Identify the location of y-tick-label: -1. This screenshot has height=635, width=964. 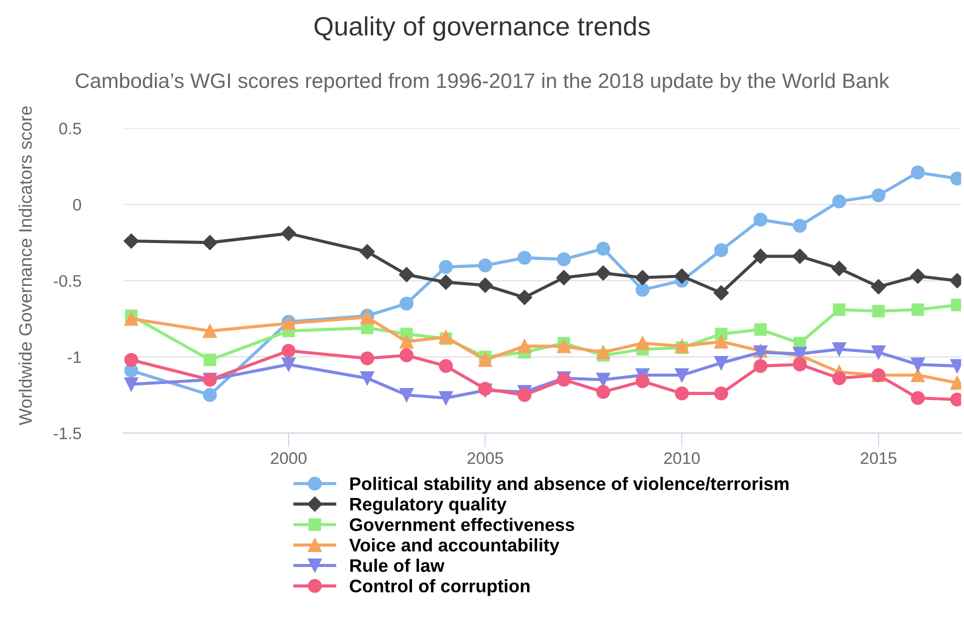
(74, 357).